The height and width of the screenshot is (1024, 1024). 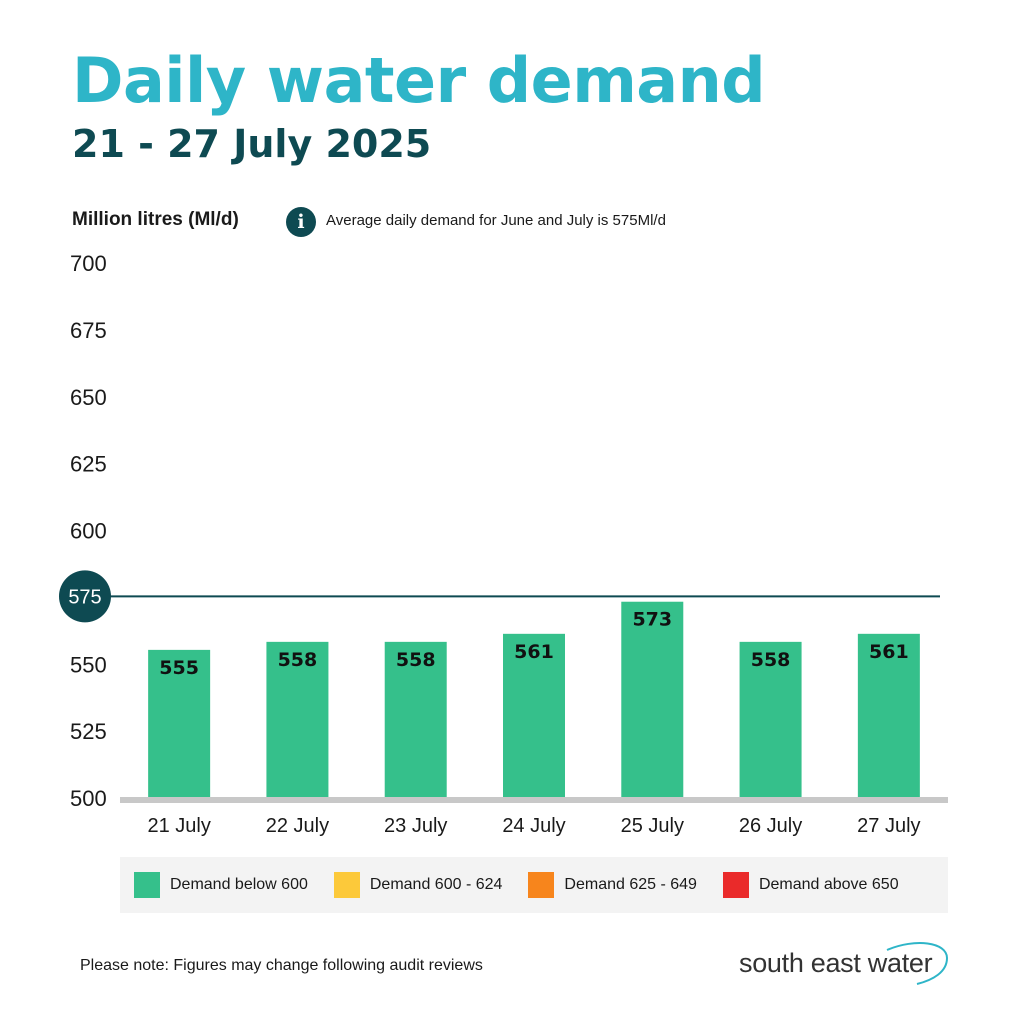 What do you see at coordinates (301, 222) in the screenshot?
I see `info-icon: i` at bounding box center [301, 222].